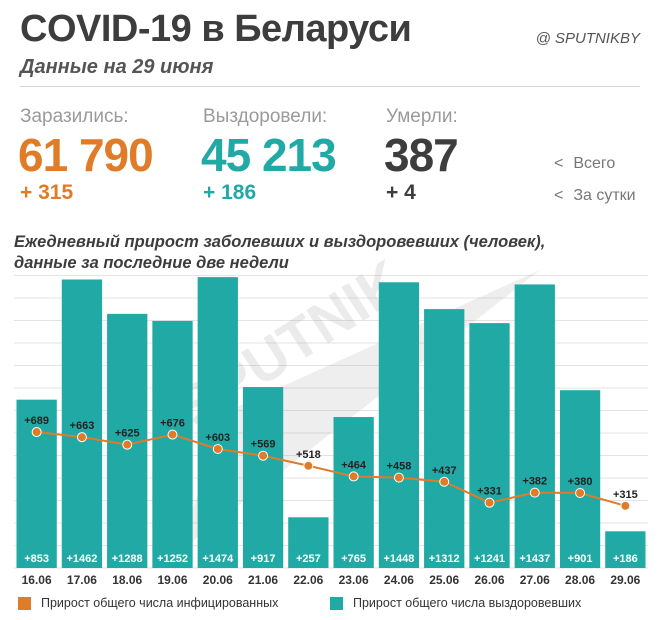  I want to click on page-subtitle: Данные на 29 июня, so click(117, 67).